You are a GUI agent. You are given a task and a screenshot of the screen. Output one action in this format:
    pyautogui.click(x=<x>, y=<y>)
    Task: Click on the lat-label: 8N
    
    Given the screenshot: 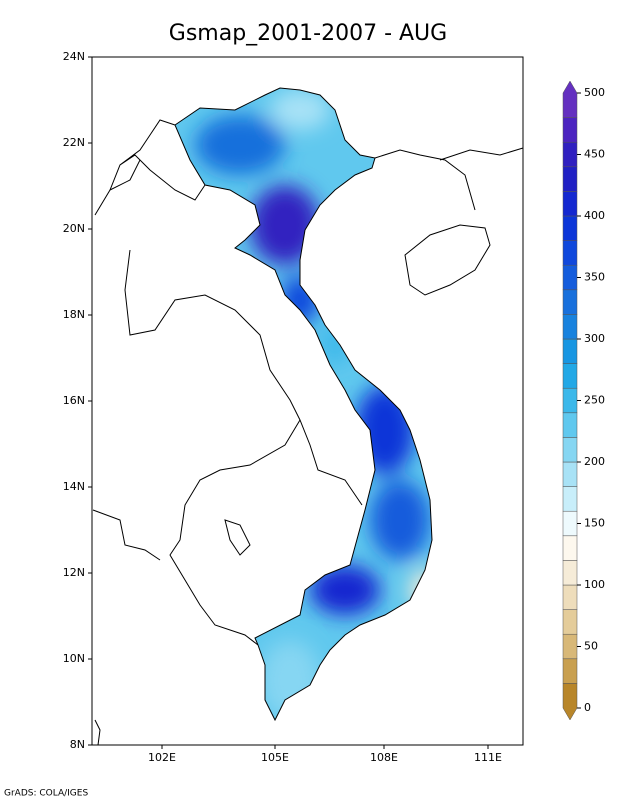 What is the action you would take?
    pyautogui.click(x=77, y=744)
    